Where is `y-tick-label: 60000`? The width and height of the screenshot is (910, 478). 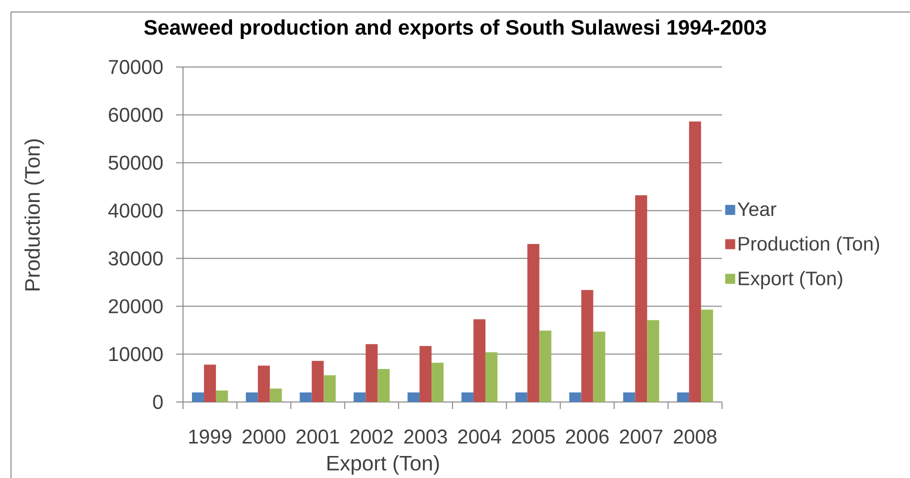
y-tick-label: 60000 is located at coordinates (135, 115).